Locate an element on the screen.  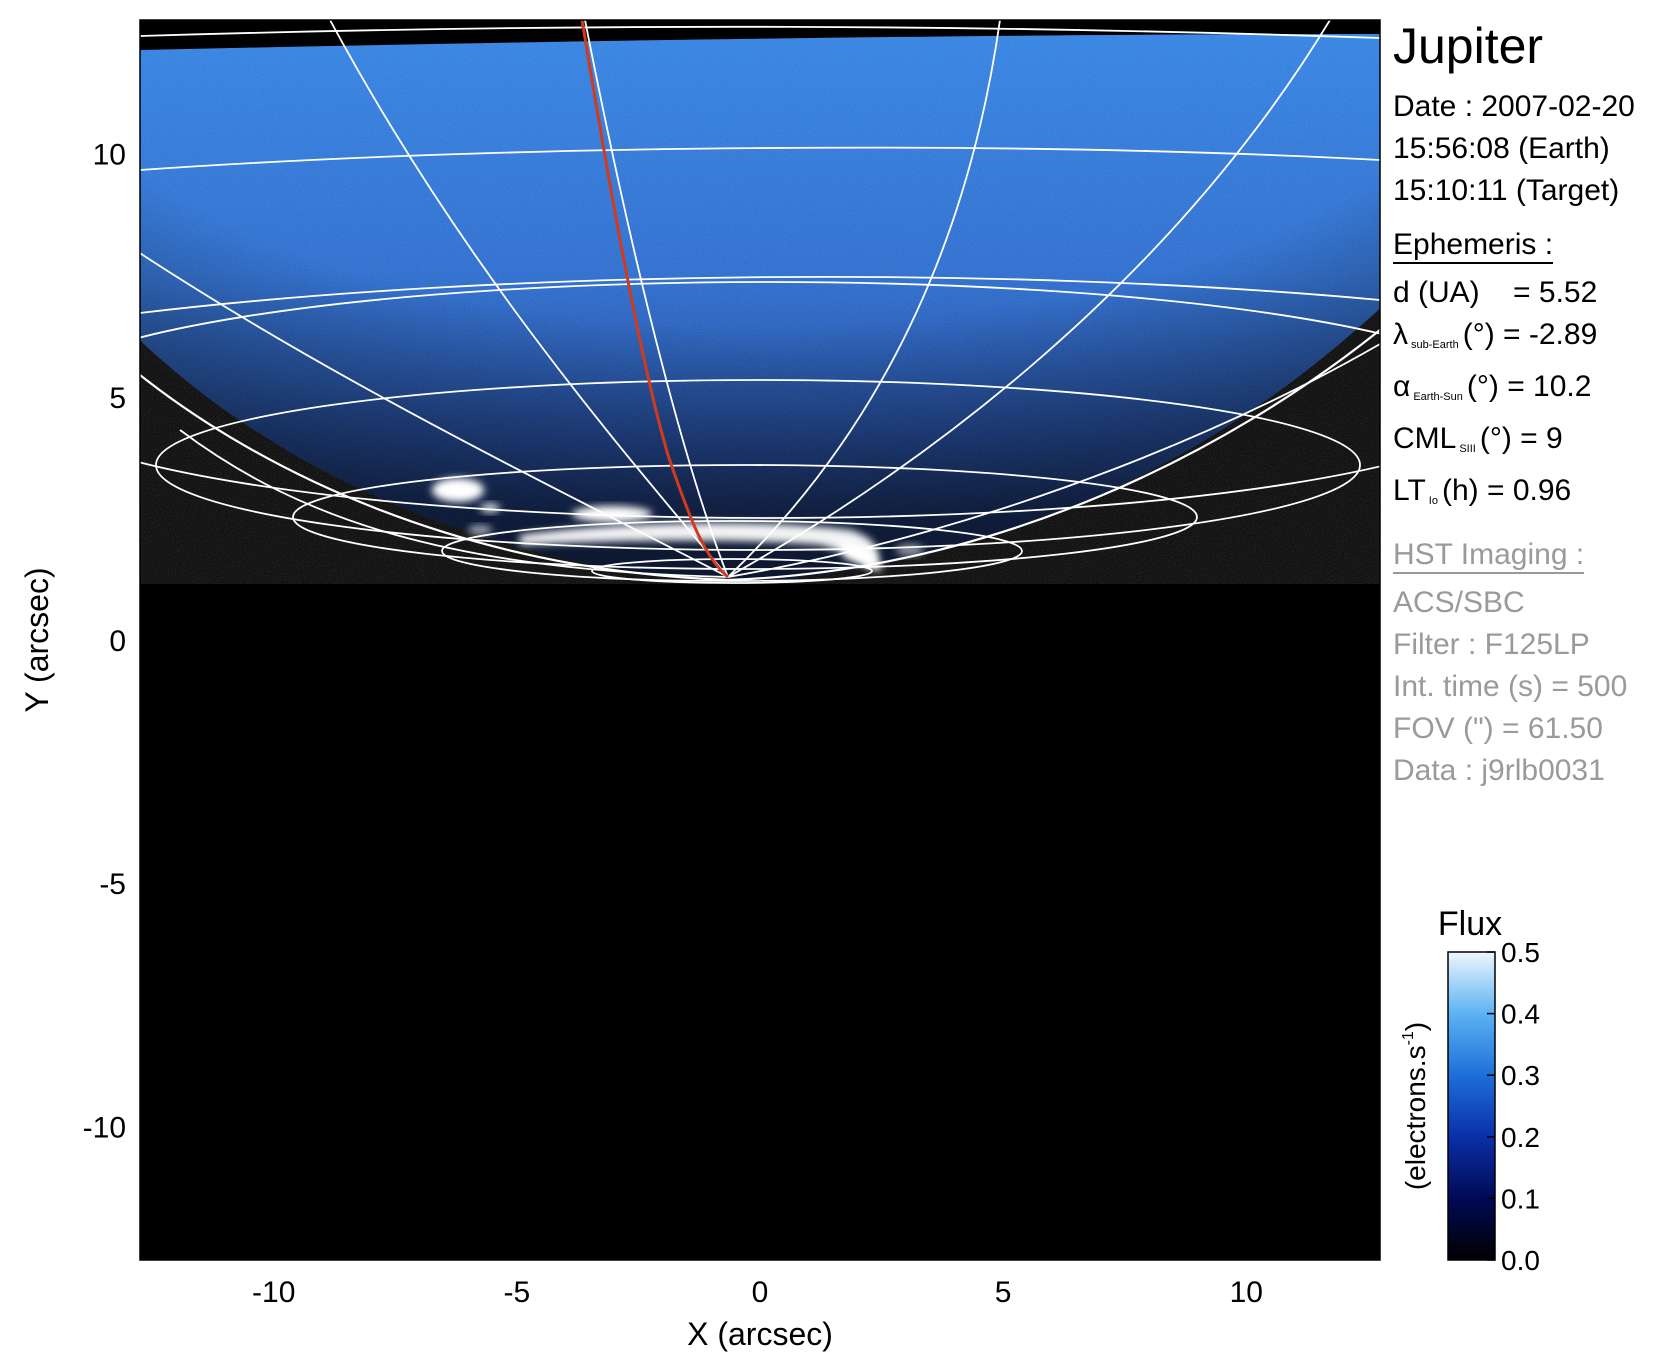
top-dark-band is located at coordinates (760, 35).